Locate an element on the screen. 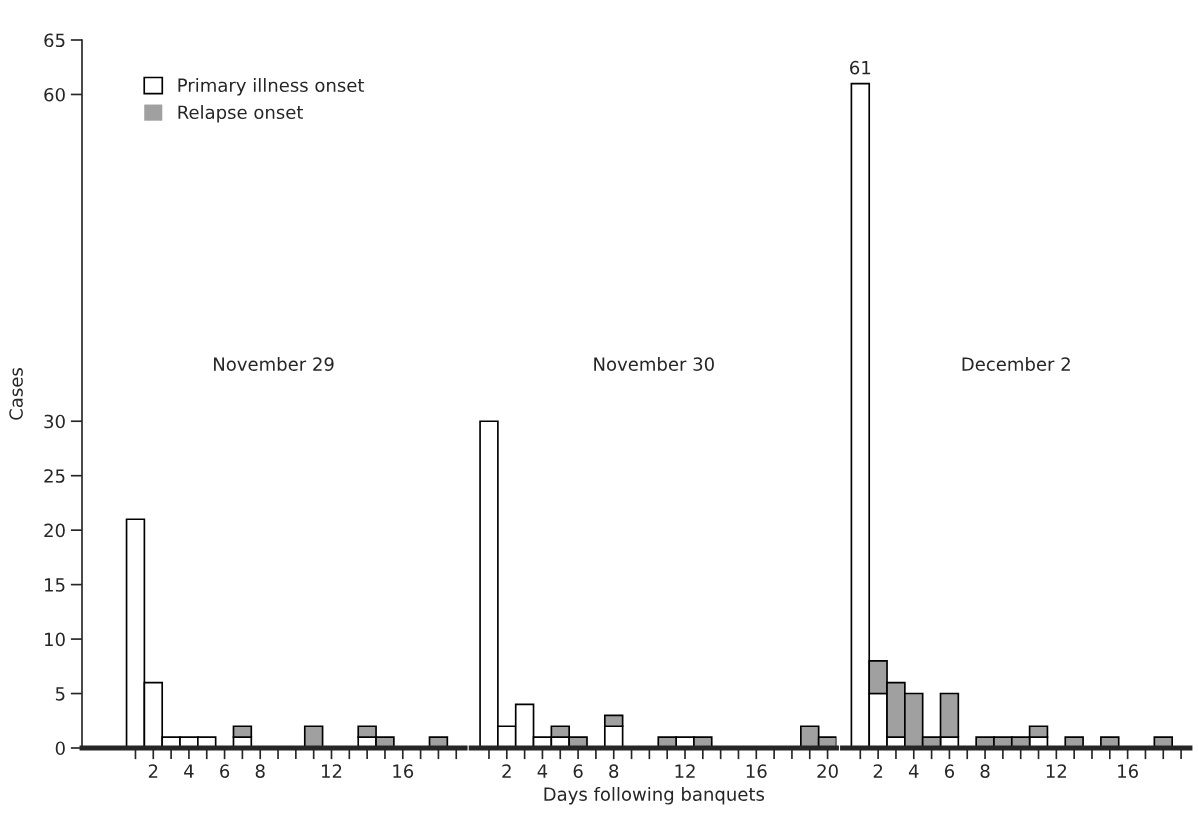  bar is located at coordinates (313, 736).